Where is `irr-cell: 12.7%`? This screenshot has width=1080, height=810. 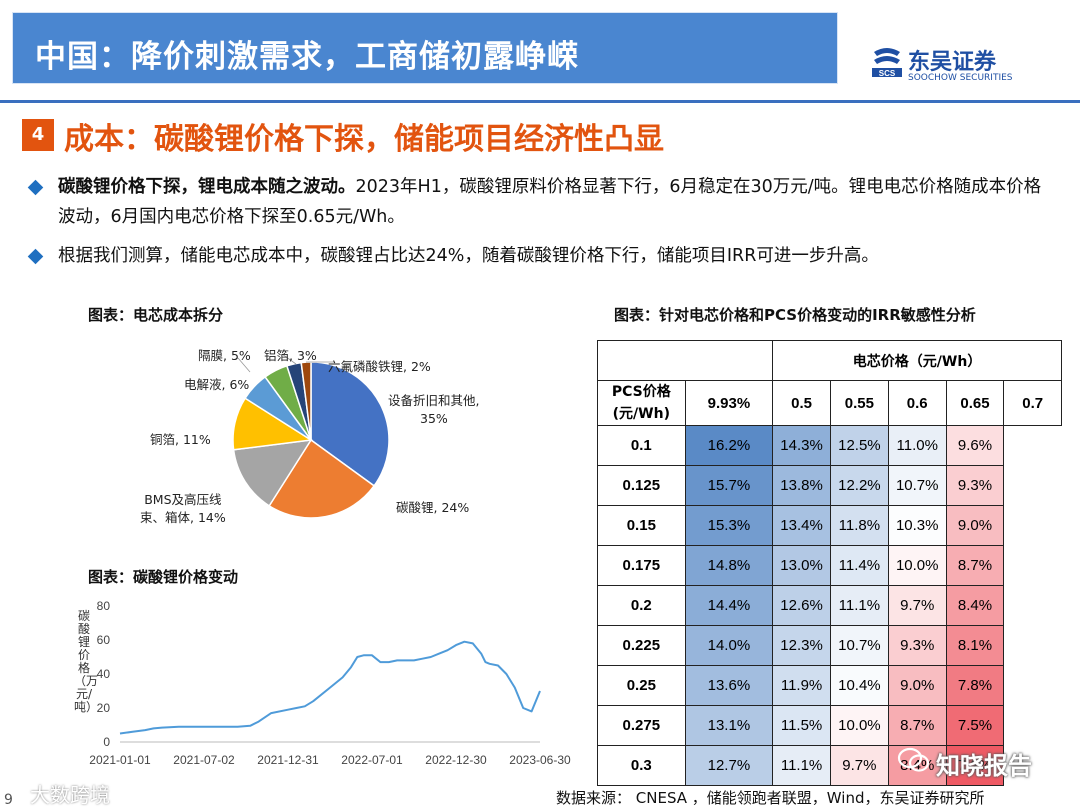 irr-cell: 12.7% is located at coordinates (729, 765).